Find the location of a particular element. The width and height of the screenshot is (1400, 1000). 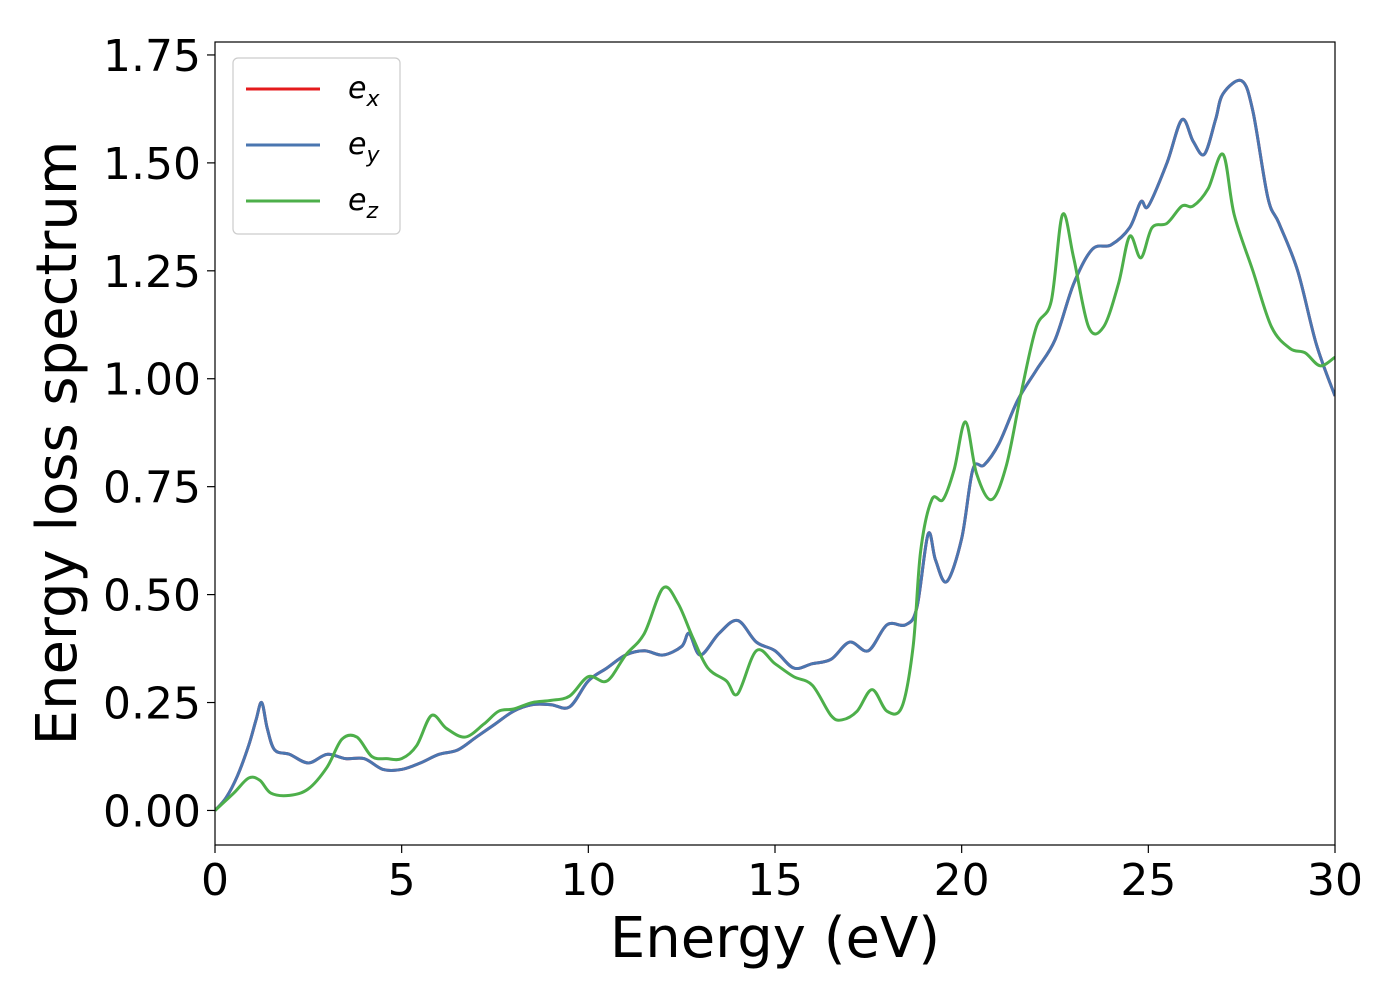

x-tick-label: 30 is located at coordinates (1335, 880).